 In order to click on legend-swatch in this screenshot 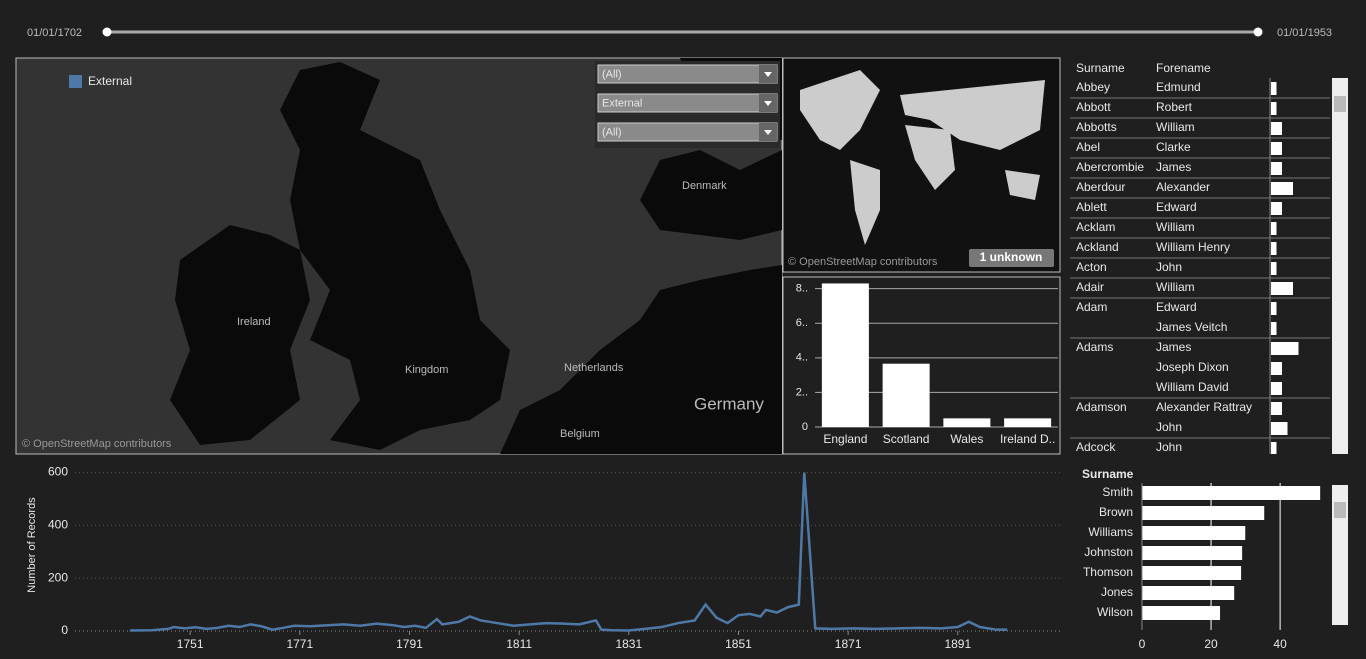, I will do `click(75, 81)`.